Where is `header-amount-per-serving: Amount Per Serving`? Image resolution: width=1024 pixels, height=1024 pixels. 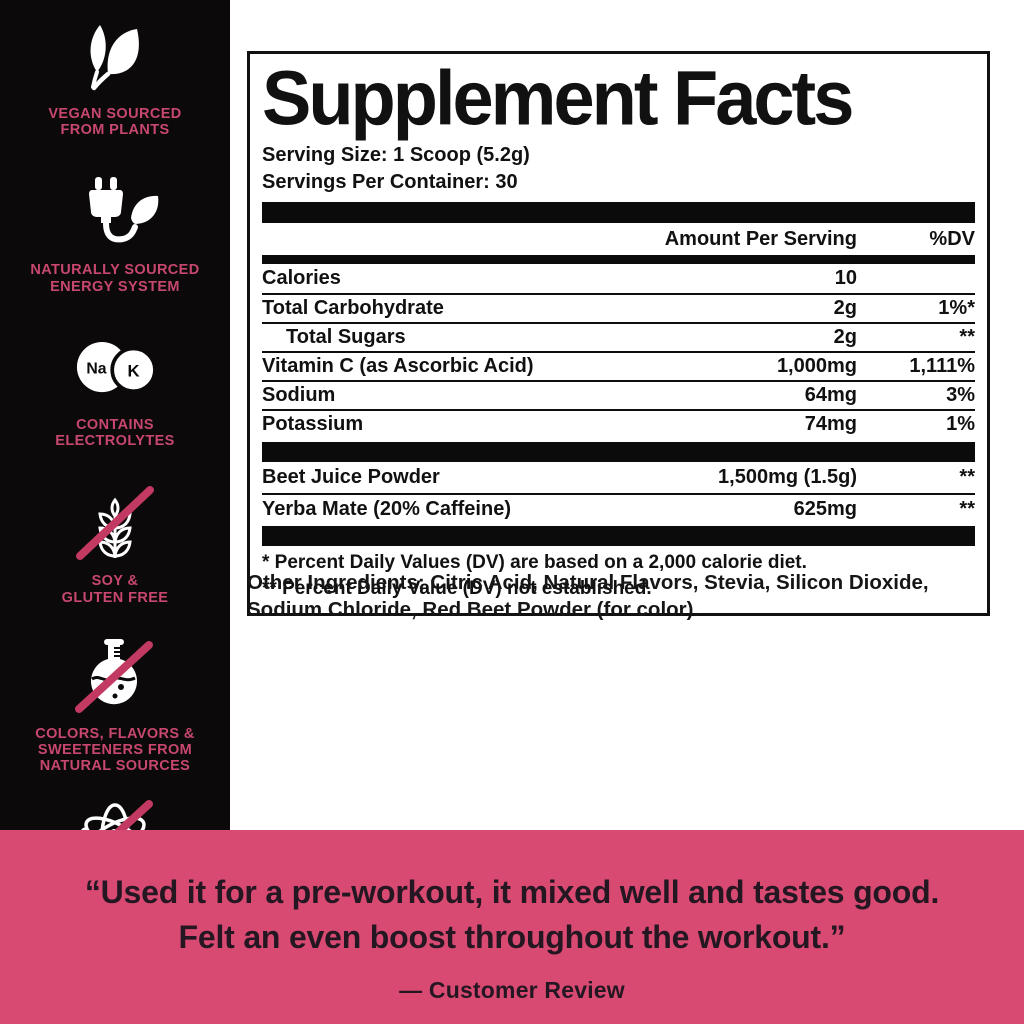 header-amount-per-serving: Amount Per Serving is located at coordinates (760, 238).